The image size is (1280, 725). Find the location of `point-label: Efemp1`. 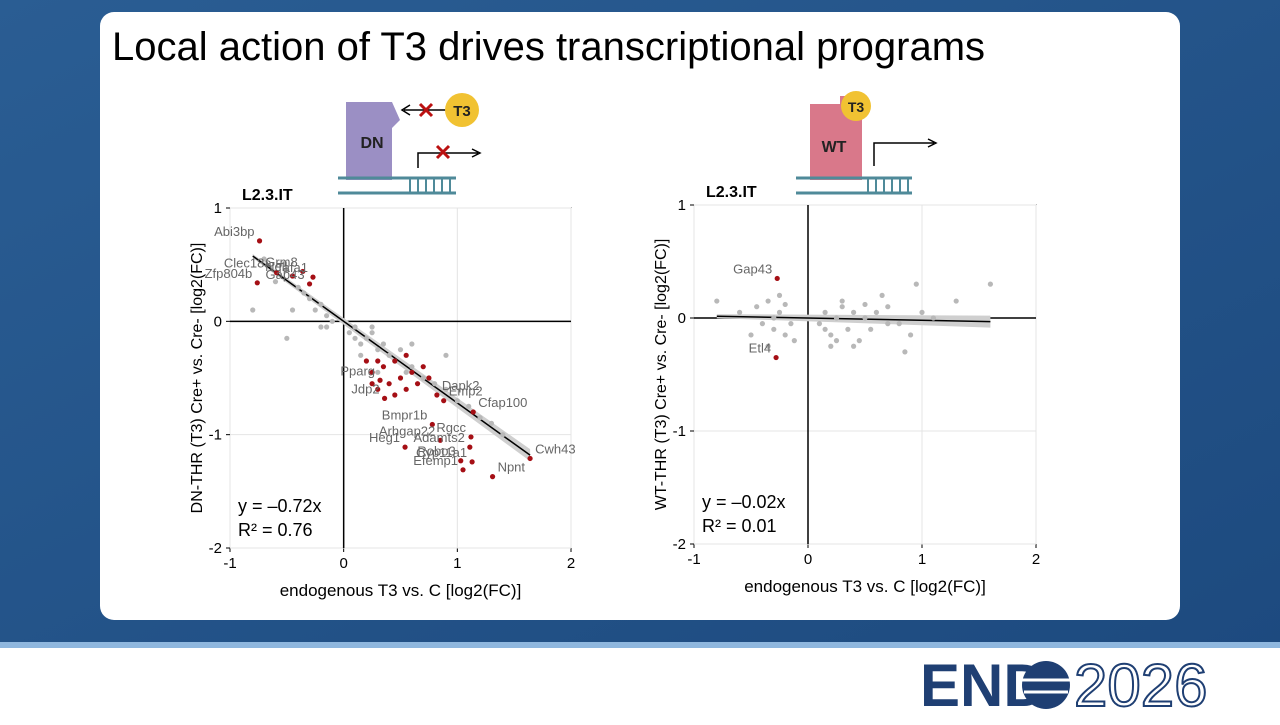

point-label: Efemp1 is located at coordinates (435, 460).